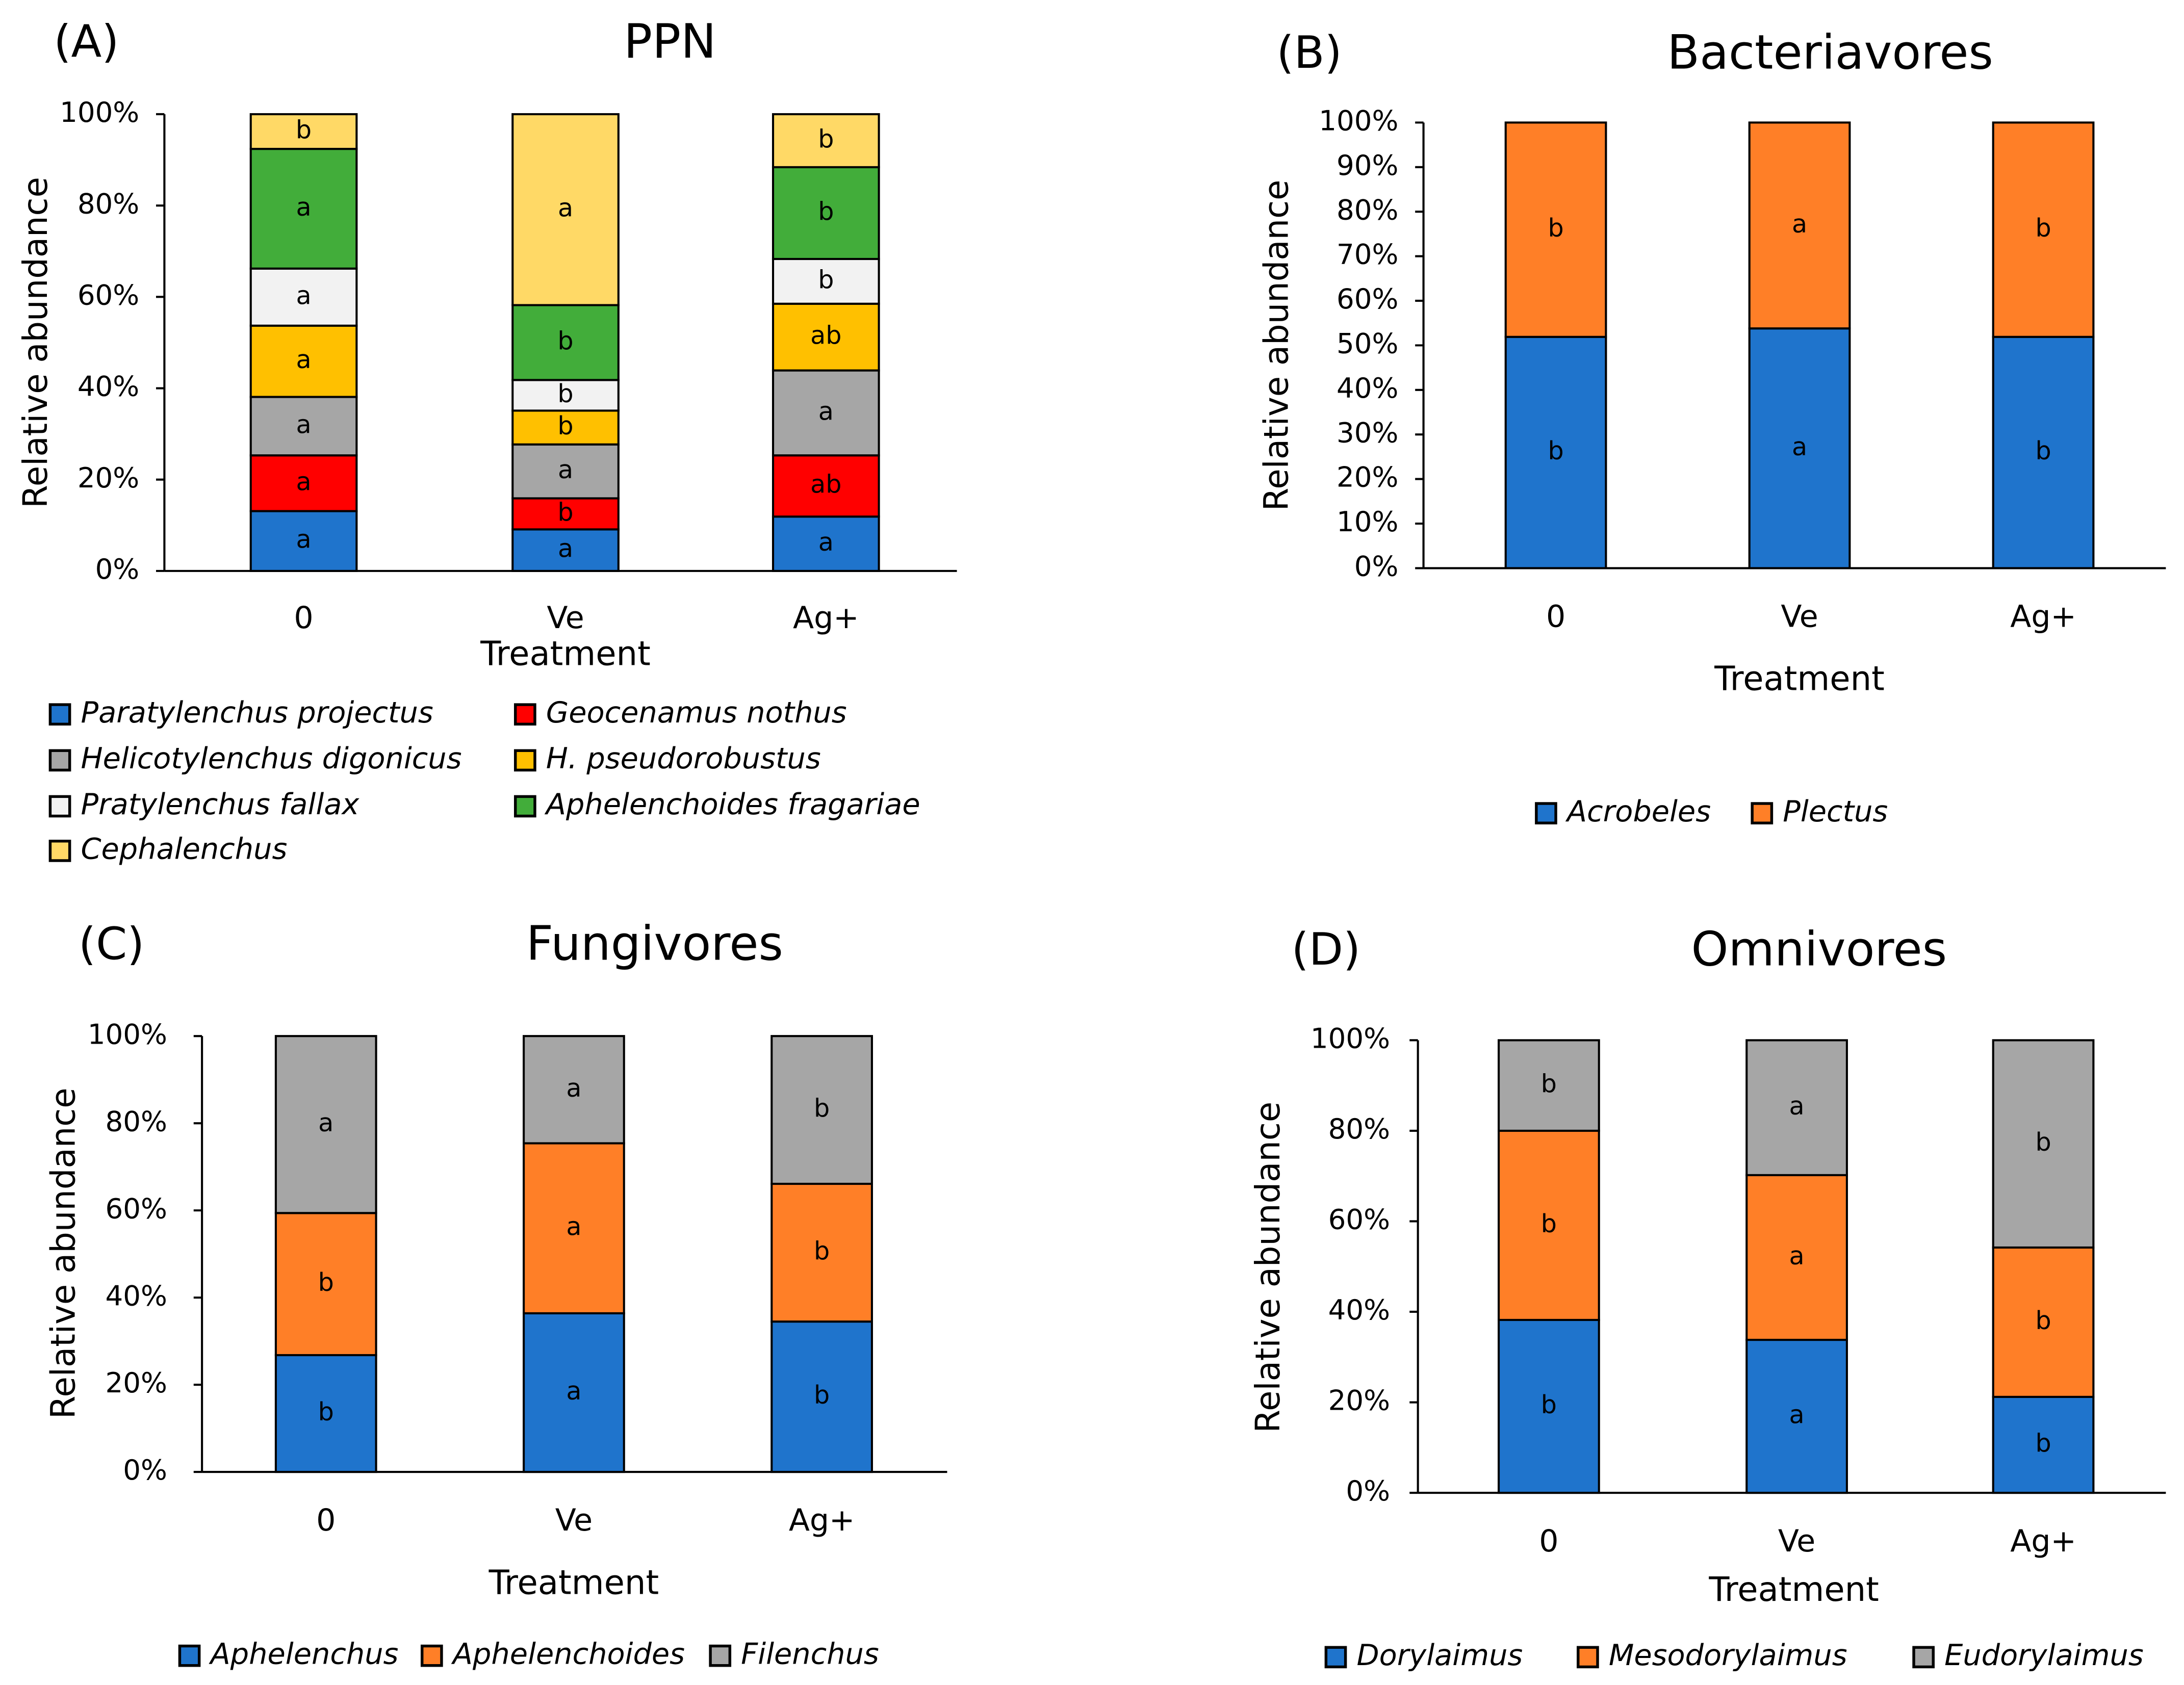 This screenshot has height=1685, width=2184. I want to click on legend-item: Filenchus, so click(794, 1654).